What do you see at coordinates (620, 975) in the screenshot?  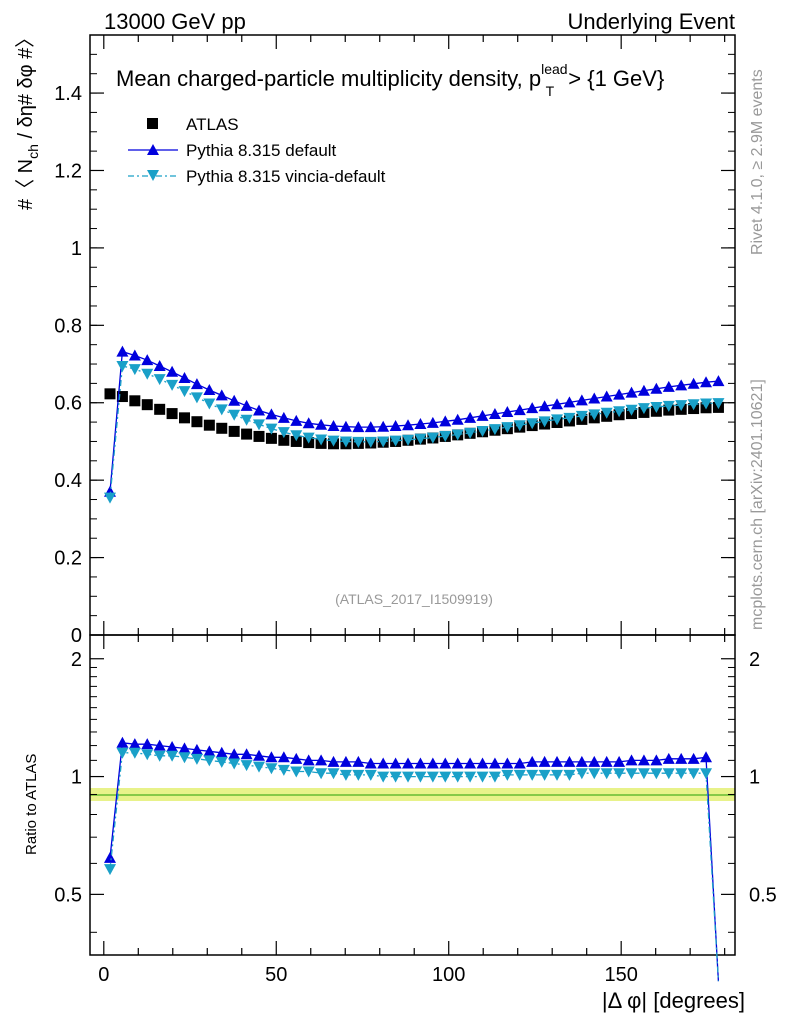 I see `xtick-label: 150` at bounding box center [620, 975].